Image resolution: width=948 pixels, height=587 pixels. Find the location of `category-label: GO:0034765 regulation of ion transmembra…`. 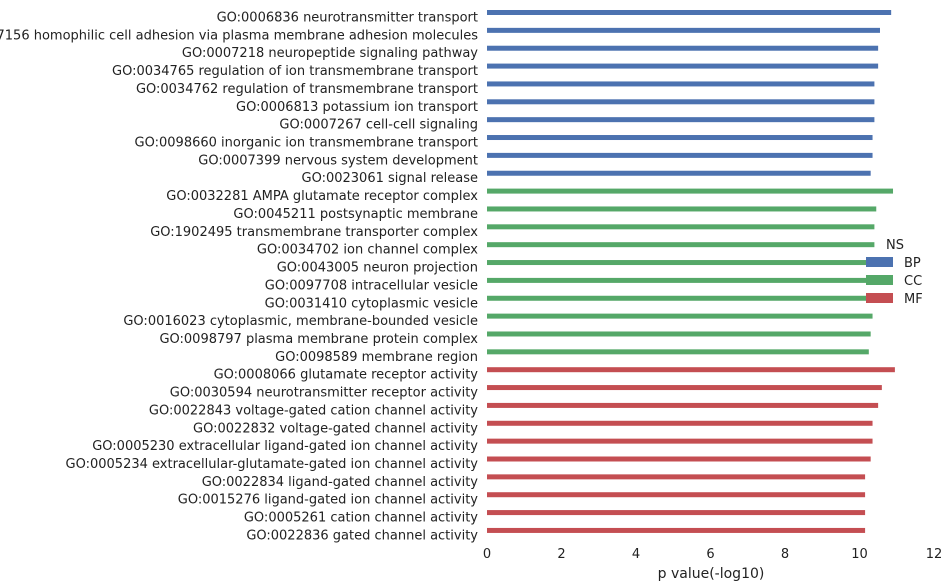

category-label: GO:0034765 regulation of ion transmembra… is located at coordinates (295, 71).